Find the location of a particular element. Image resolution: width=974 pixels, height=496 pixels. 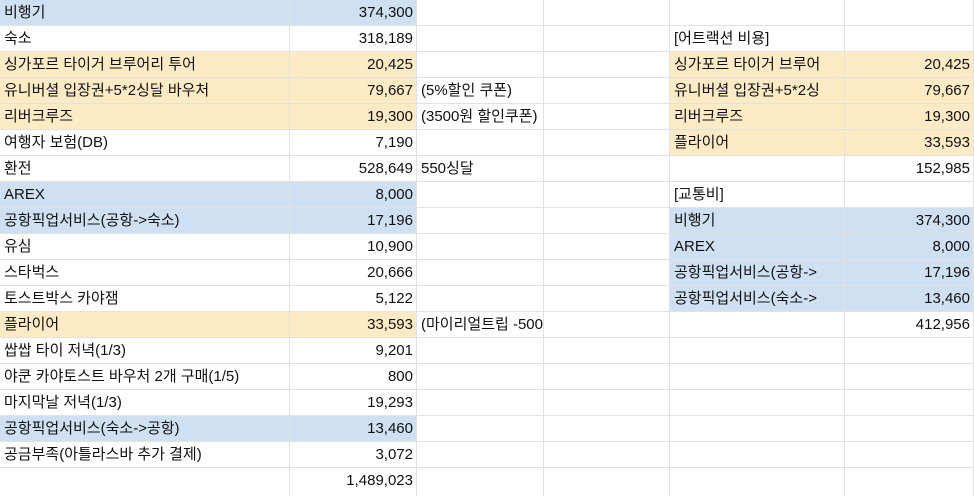

cell-a4: 유니버셜 입장권+5*2싱달 바우처 is located at coordinates (145, 91).